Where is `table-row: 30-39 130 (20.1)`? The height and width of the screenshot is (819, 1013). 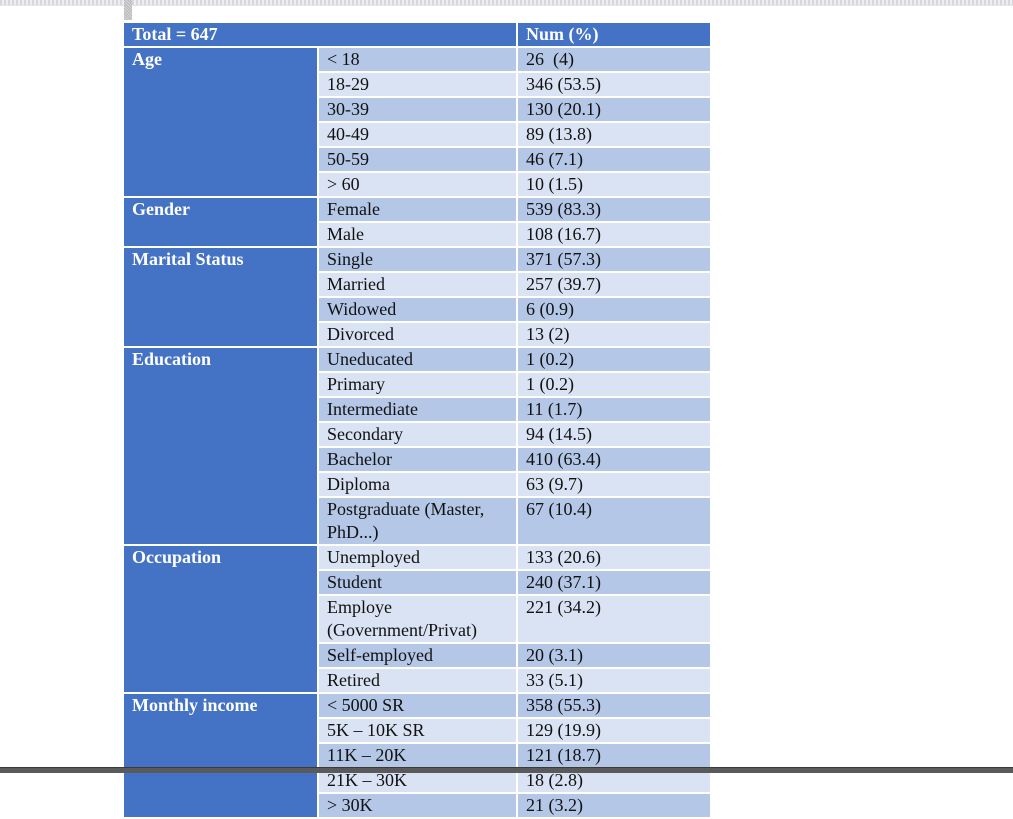 table-row: 30-39 130 (20.1) is located at coordinates (417, 109).